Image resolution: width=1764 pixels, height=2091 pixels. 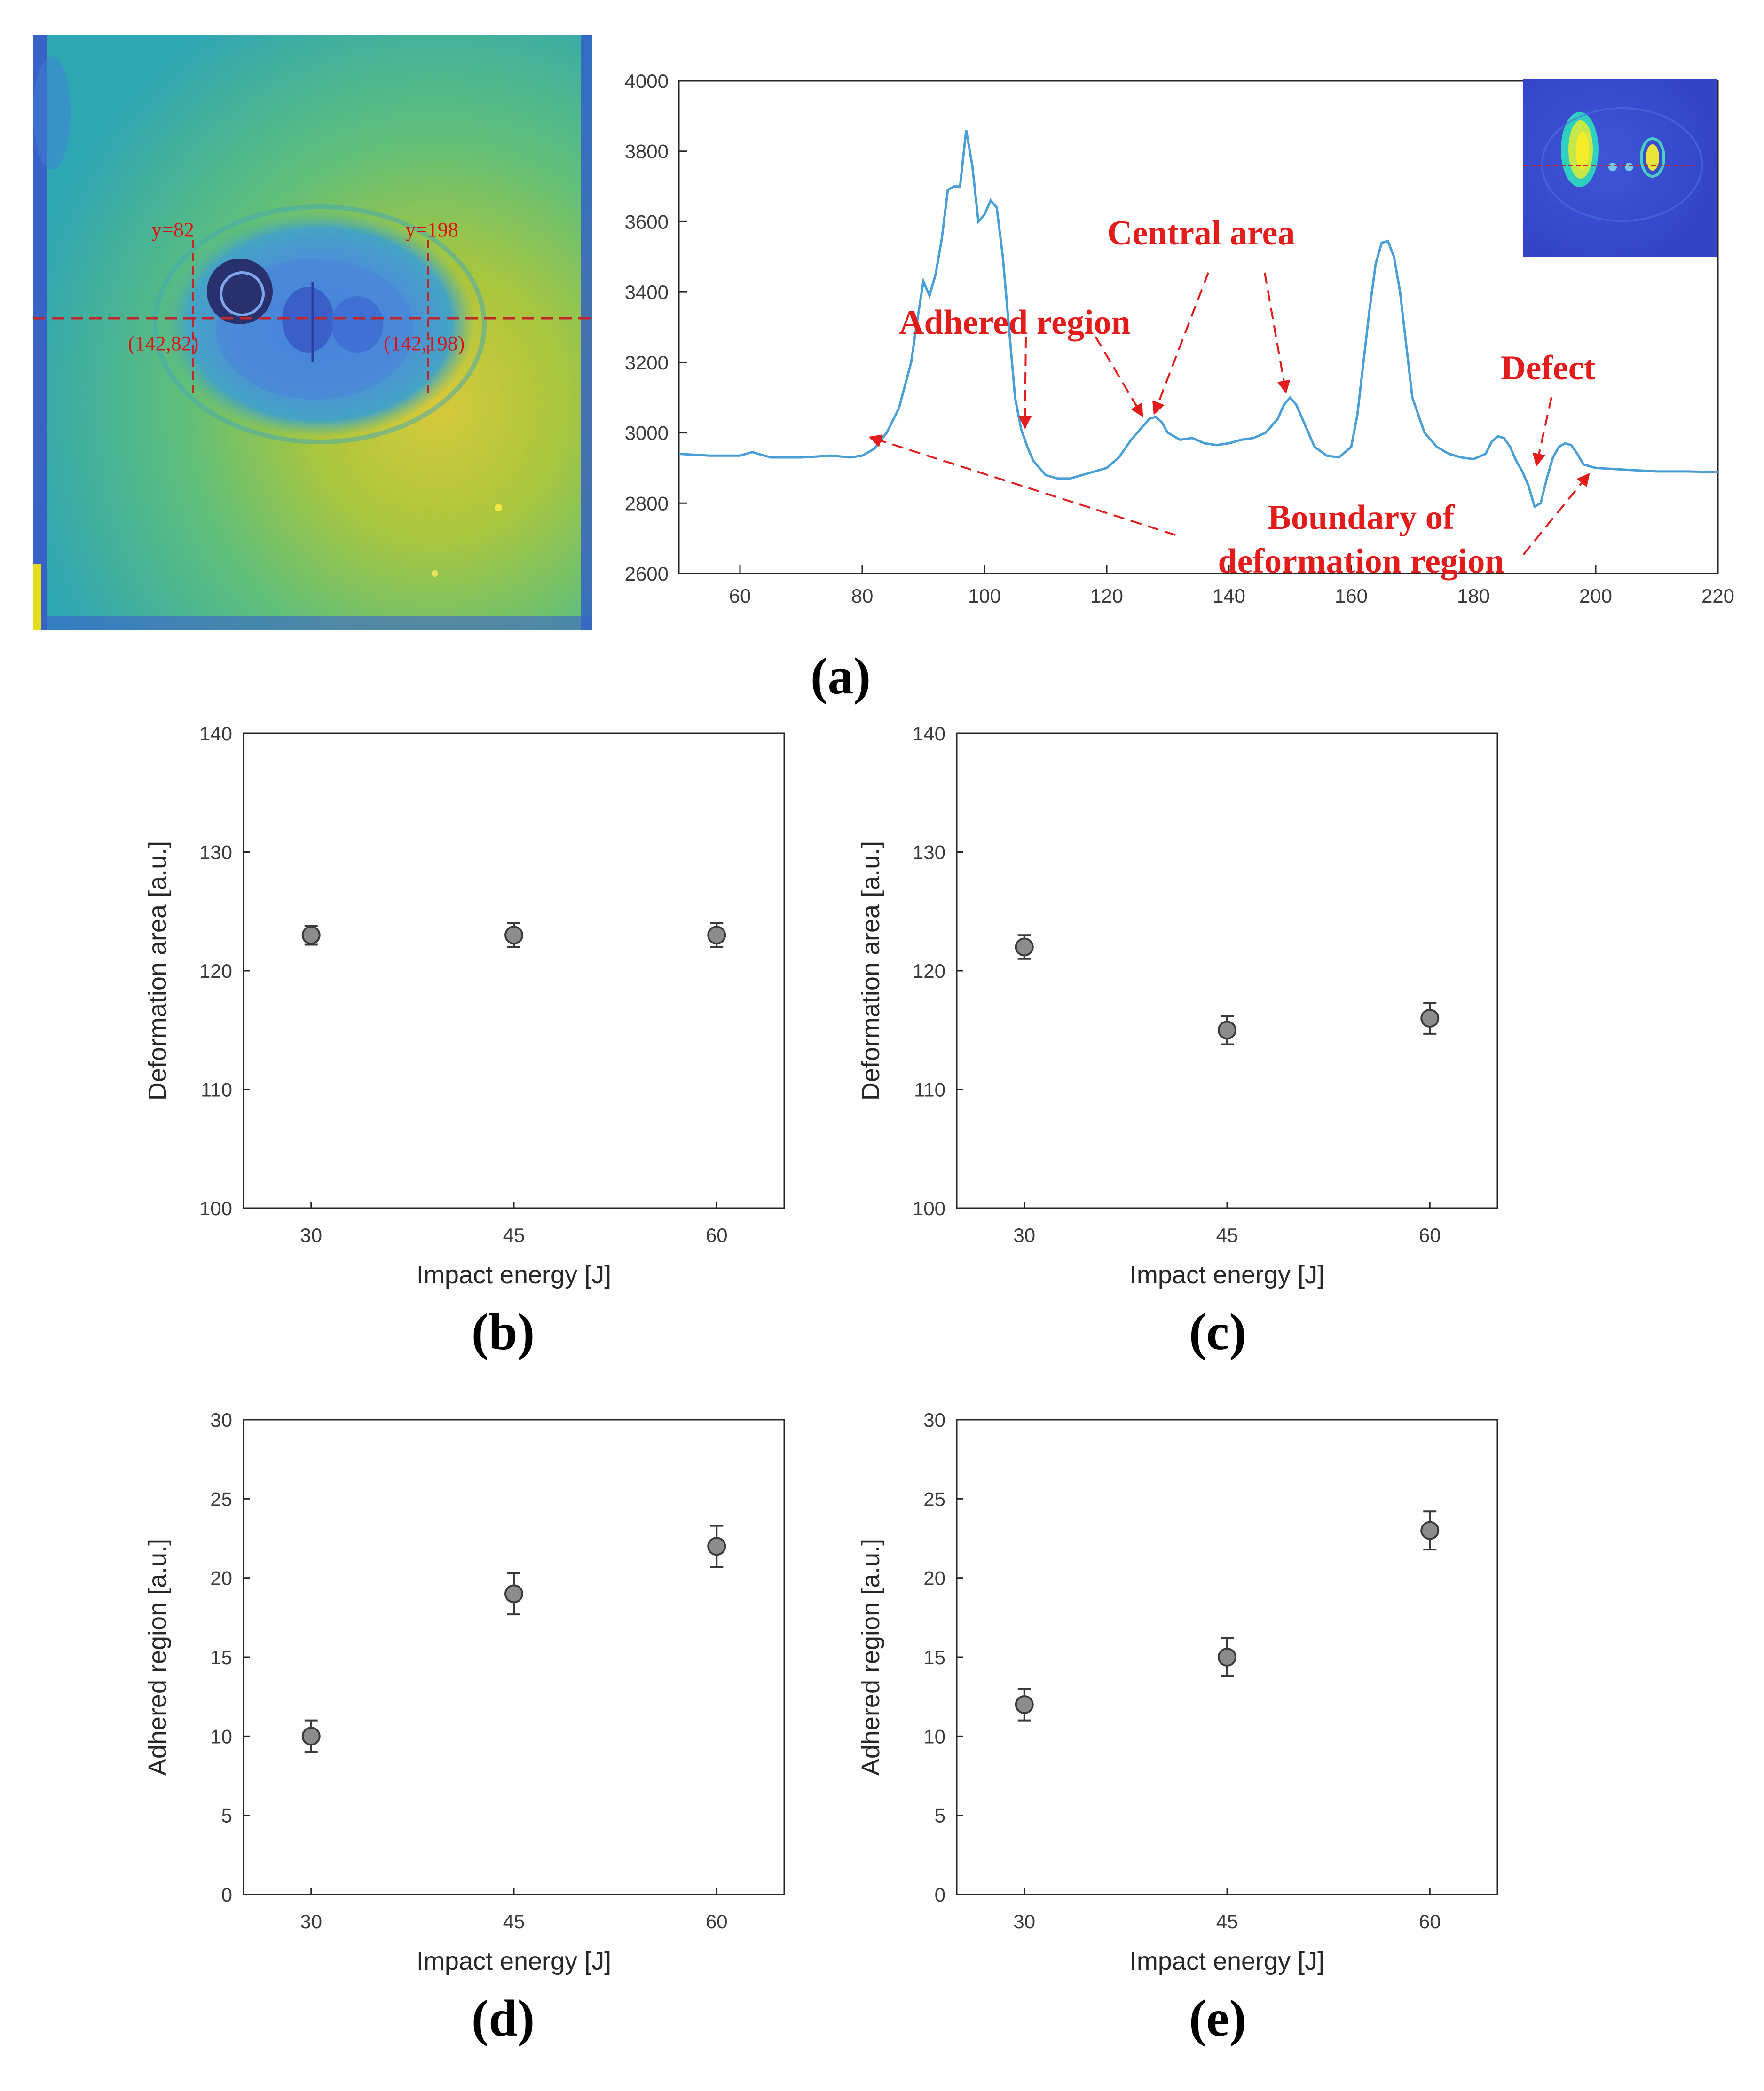 I want to click on panel-label-d: (d), so click(x=504, y=2018).